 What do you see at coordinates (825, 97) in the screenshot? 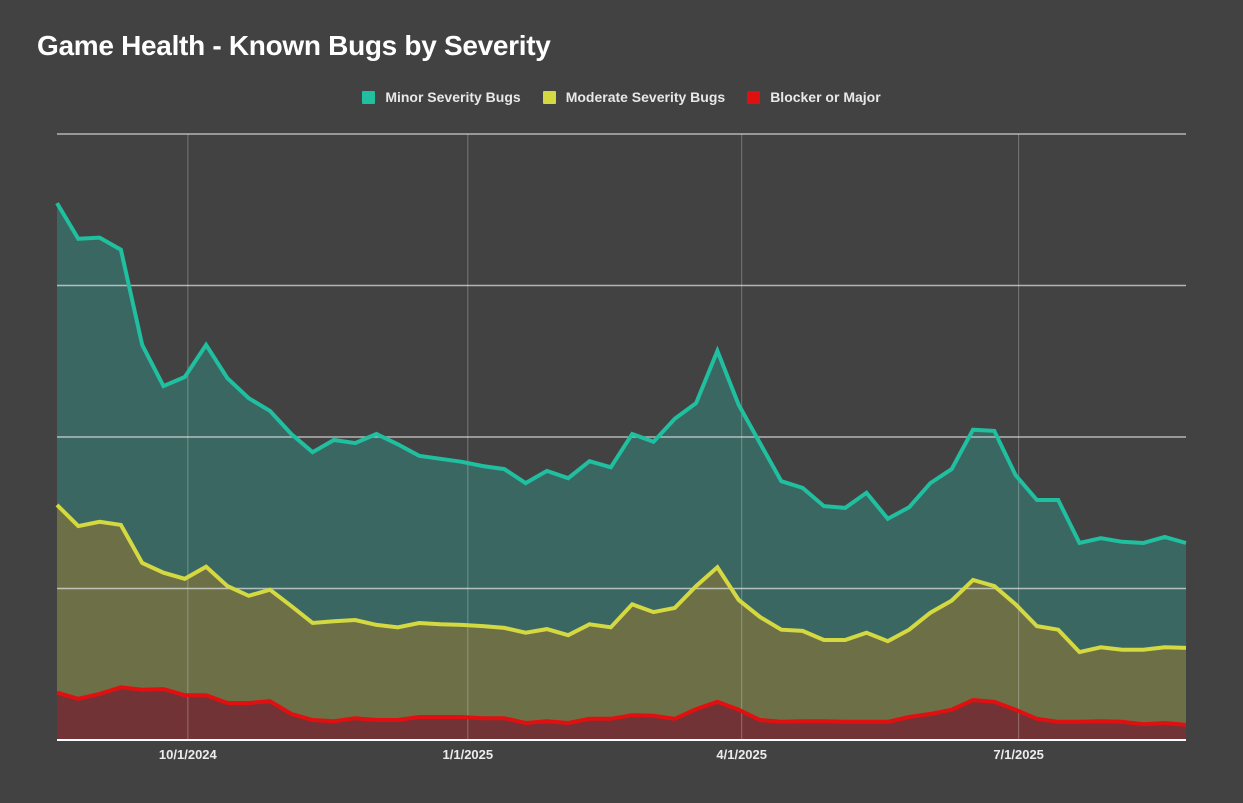
I see `legend-label-blocker: Blocker or Major` at bounding box center [825, 97].